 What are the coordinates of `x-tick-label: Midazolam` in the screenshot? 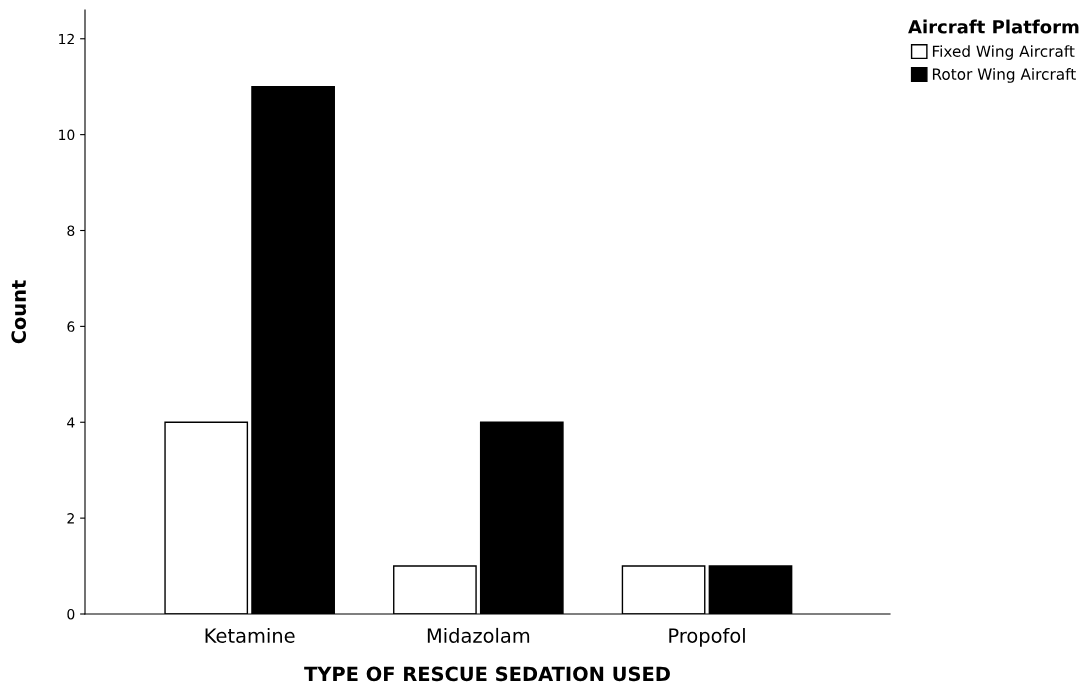 It's located at (478, 635).